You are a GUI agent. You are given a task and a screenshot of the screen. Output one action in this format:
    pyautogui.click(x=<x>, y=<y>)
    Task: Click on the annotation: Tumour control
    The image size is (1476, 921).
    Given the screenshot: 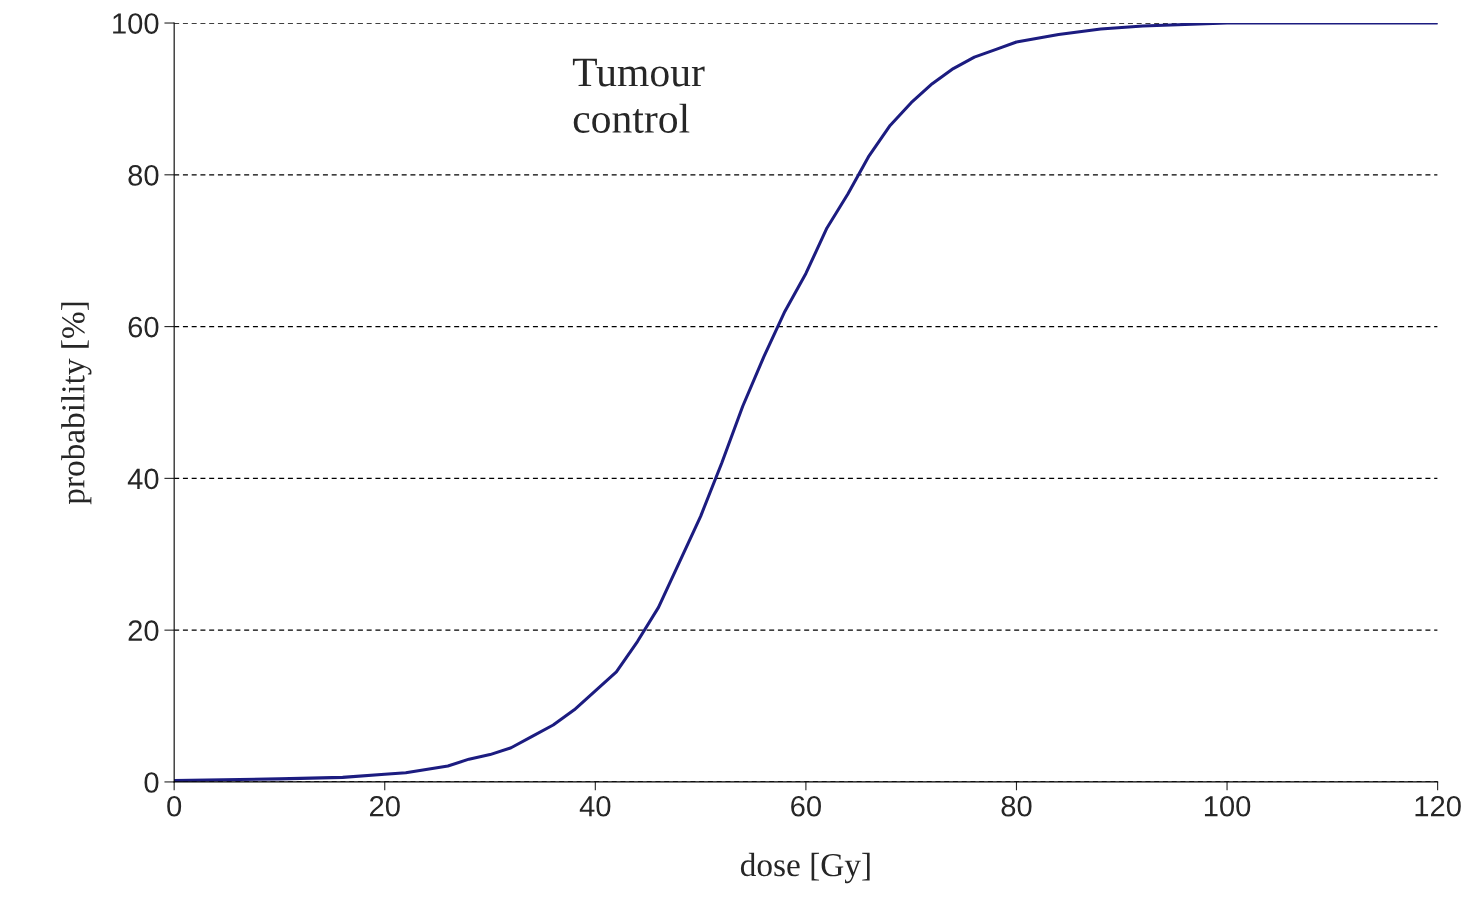 What is the action you would take?
    pyautogui.click(x=638, y=95)
    